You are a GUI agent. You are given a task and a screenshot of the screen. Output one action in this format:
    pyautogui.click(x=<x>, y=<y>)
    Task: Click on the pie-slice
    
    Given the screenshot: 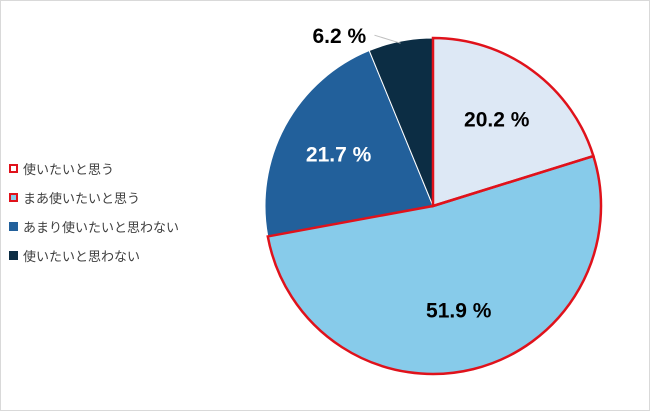 What is the action you would take?
    pyautogui.click(x=349, y=143)
    